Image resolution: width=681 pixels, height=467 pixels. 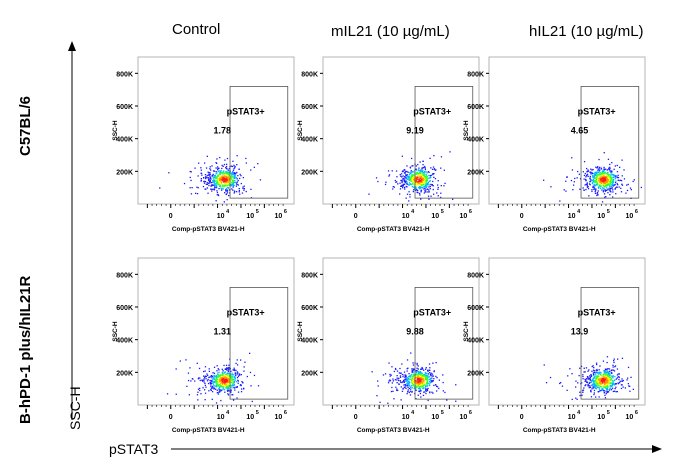 I want to click on x-tick-label: 10, so click(x=279, y=417).